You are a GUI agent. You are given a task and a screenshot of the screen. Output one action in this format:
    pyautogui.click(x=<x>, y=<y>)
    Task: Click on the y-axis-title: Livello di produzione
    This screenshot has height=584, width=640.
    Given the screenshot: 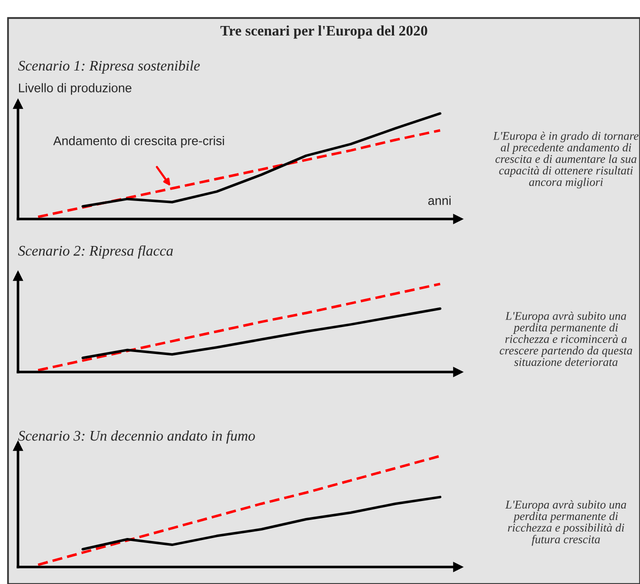 What is the action you would take?
    pyautogui.click(x=75, y=89)
    